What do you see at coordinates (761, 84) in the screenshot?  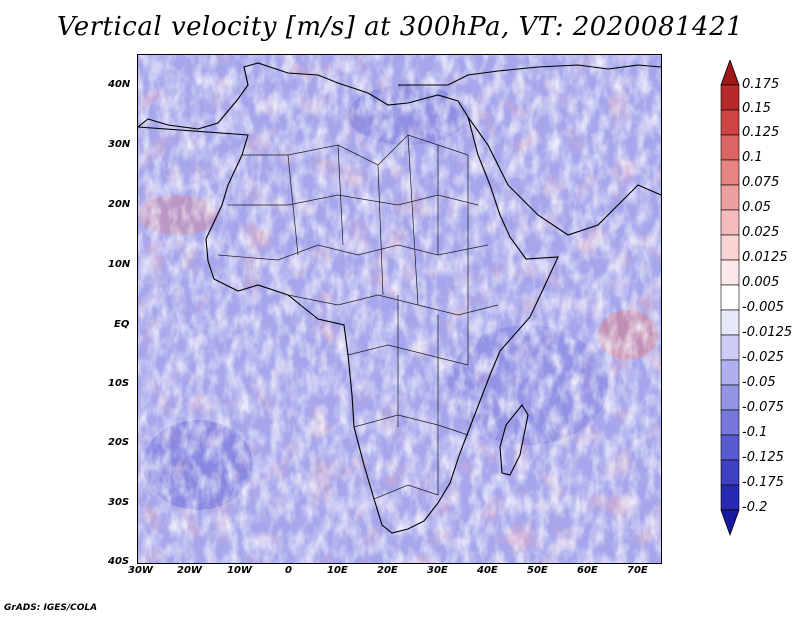 I see `colorbar-label: 0.175` at bounding box center [761, 84].